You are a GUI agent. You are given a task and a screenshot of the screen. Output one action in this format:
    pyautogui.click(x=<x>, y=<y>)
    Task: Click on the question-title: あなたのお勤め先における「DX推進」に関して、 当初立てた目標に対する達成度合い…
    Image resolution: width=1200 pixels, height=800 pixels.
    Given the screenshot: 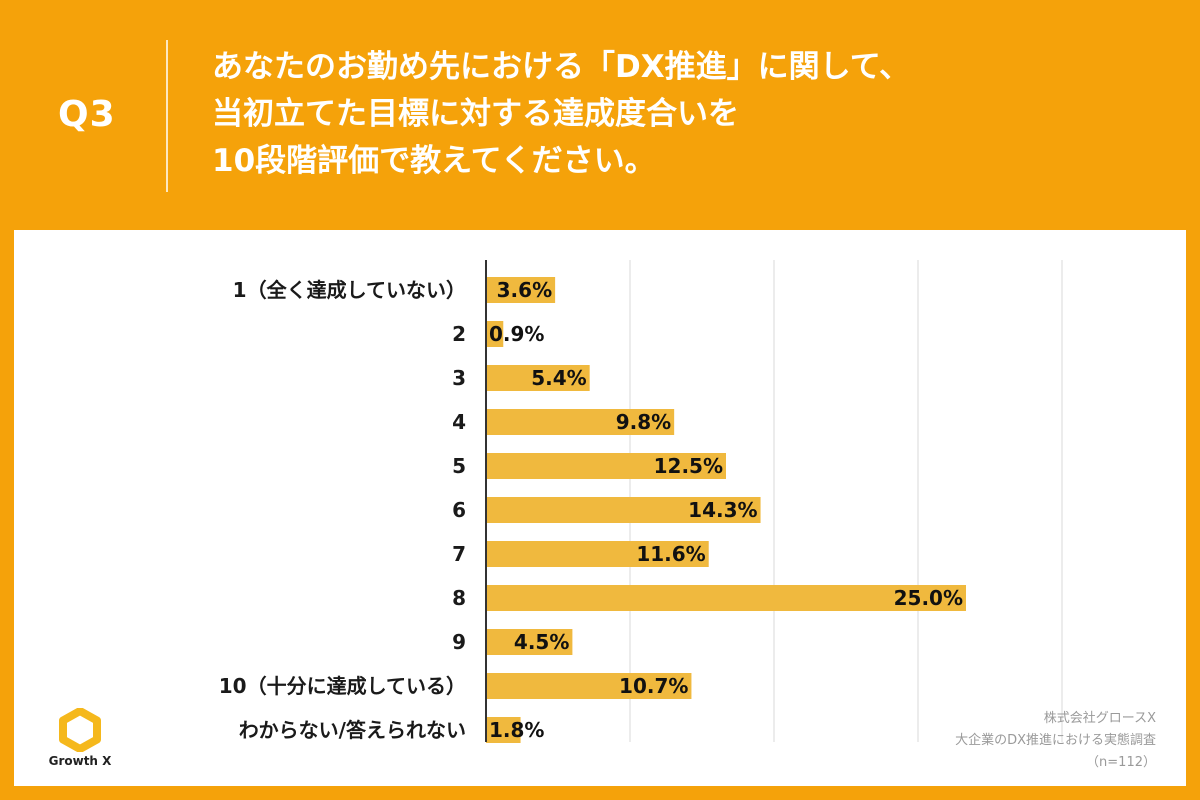 What is the action you would take?
    pyautogui.click(x=692, y=114)
    